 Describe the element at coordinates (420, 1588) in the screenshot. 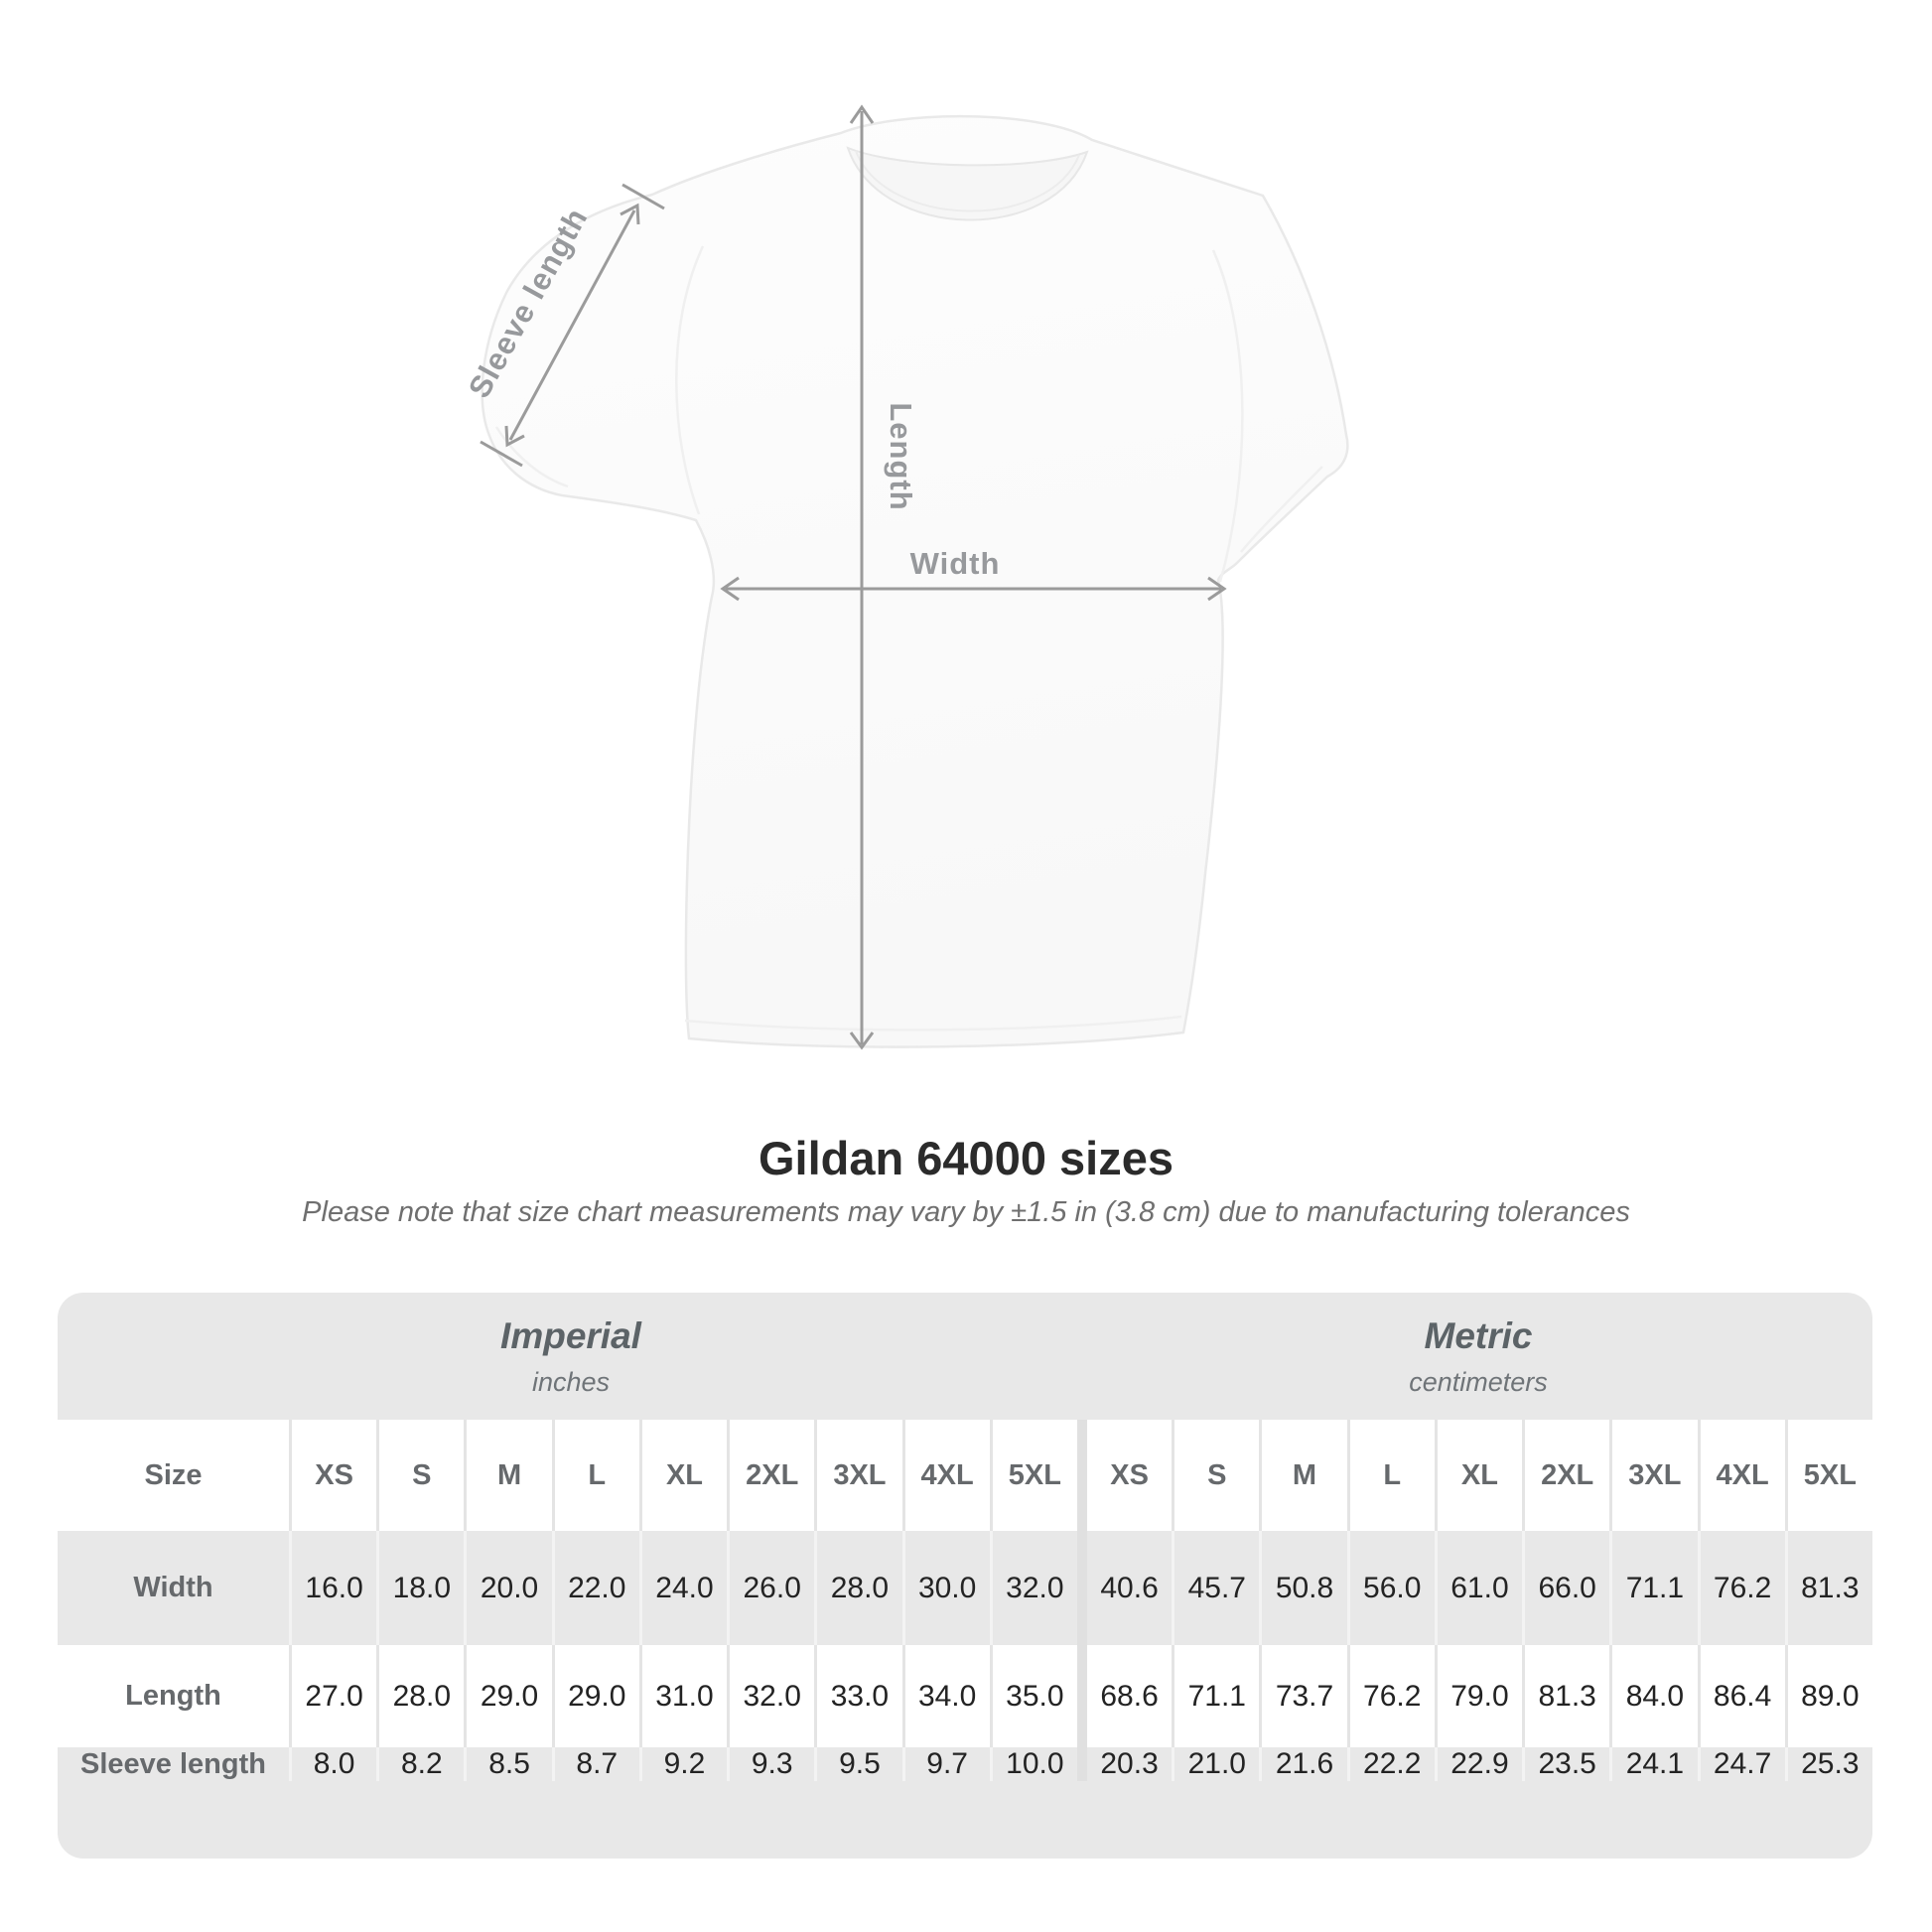

I see `value-cell: 18.0` at that location.